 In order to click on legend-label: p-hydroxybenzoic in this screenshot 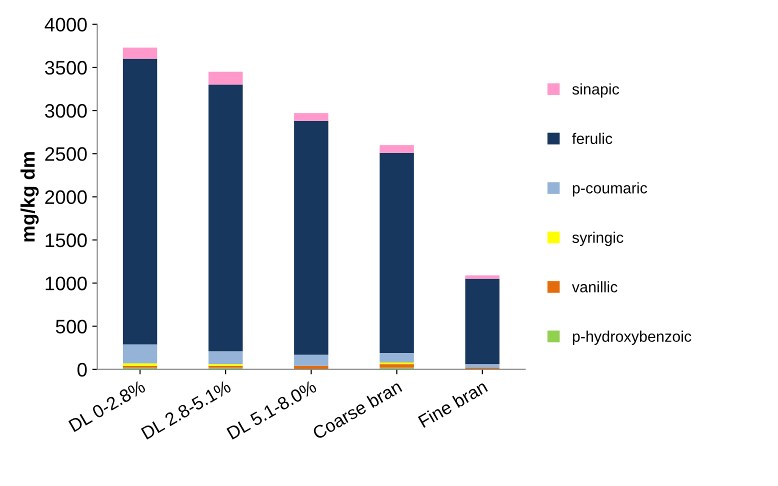, I will do `click(632, 337)`.